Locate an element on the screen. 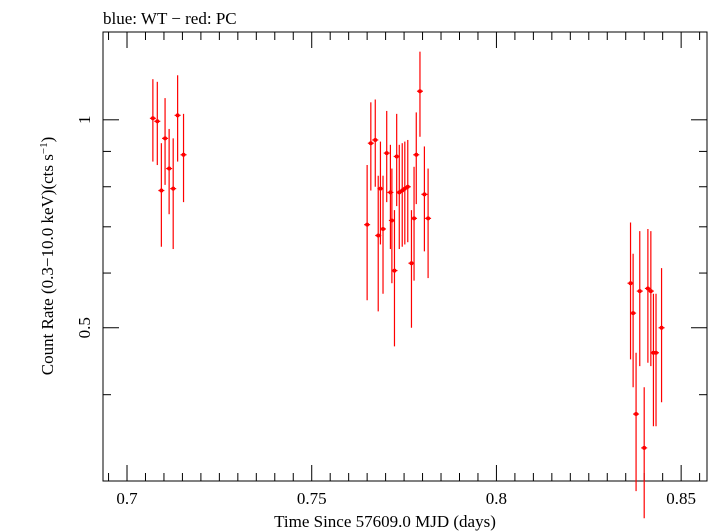 The height and width of the screenshot is (532, 709). y-axis-label: Count Rate (0.3−10.0 keV)(cts s−1) is located at coordinates (47, 256).